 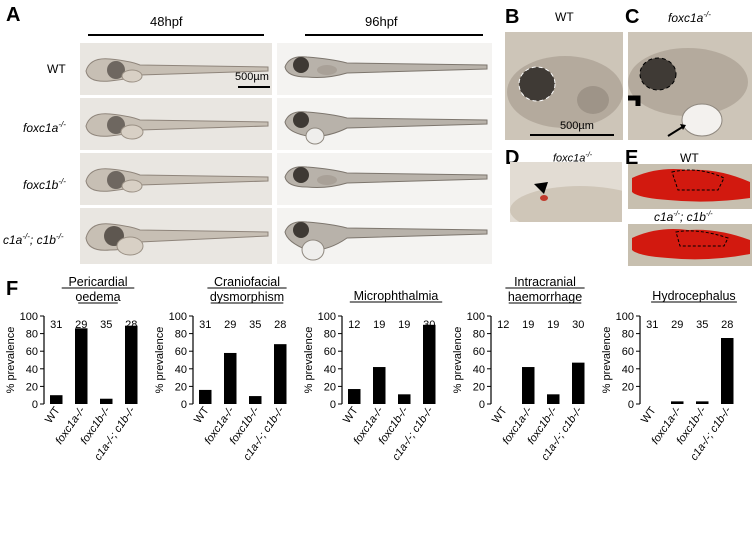 I want to click on chart-title-2-0: Microphthalmia, so click(x=396, y=296).